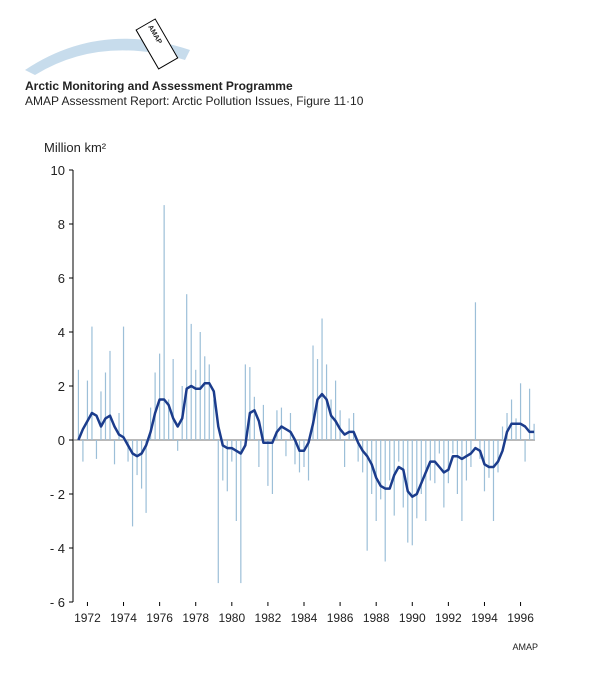 The height and width of the screenshot is (686, 592). Describe the element at coordinates (57, 602) in the screenshot. I see `y-tick-label: - 6` at that location.